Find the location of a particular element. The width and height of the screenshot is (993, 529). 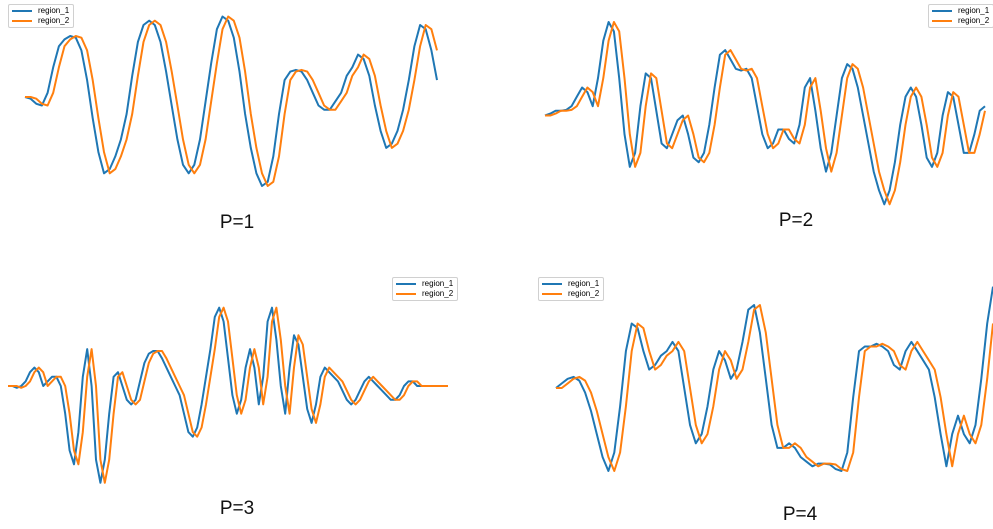

chart-title-p1: P=1 is located at coordinates (237, 222).